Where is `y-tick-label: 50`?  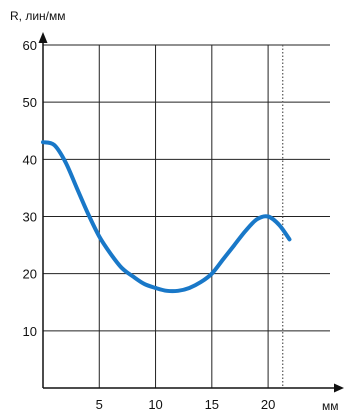
y-tick-label: 50 is located at coordinates (30, 102).